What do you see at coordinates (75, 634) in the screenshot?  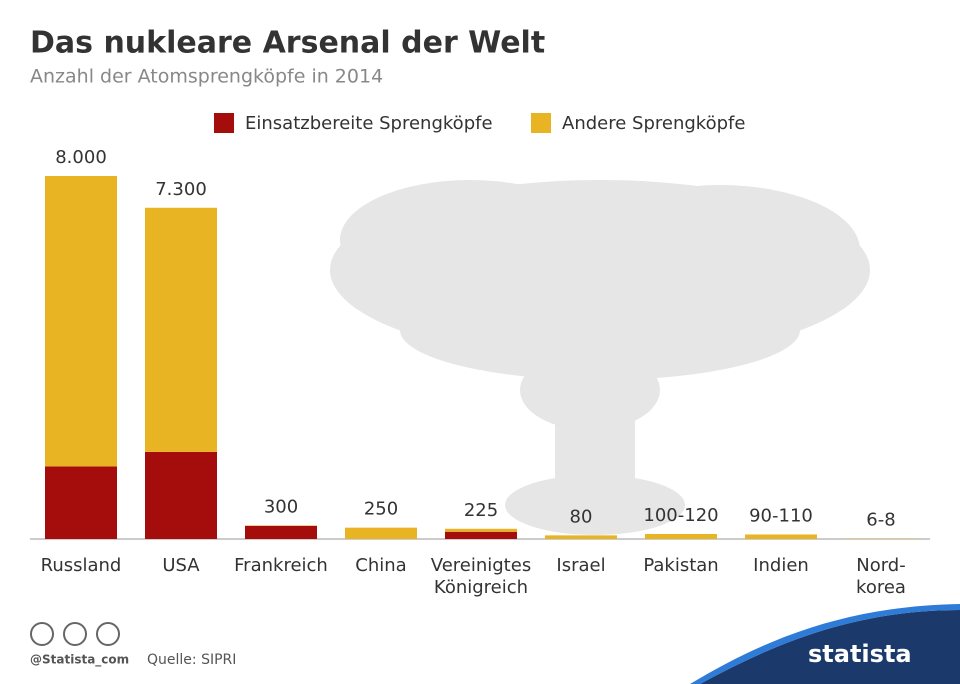 I see `cc-icons` at bounding box center [75, 634].